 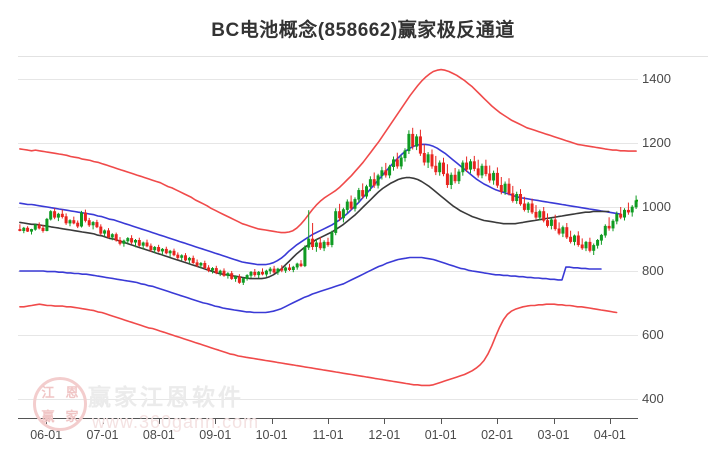 I want to click on x-axis-tick-label: 04-01, so click(x=609, y=435).